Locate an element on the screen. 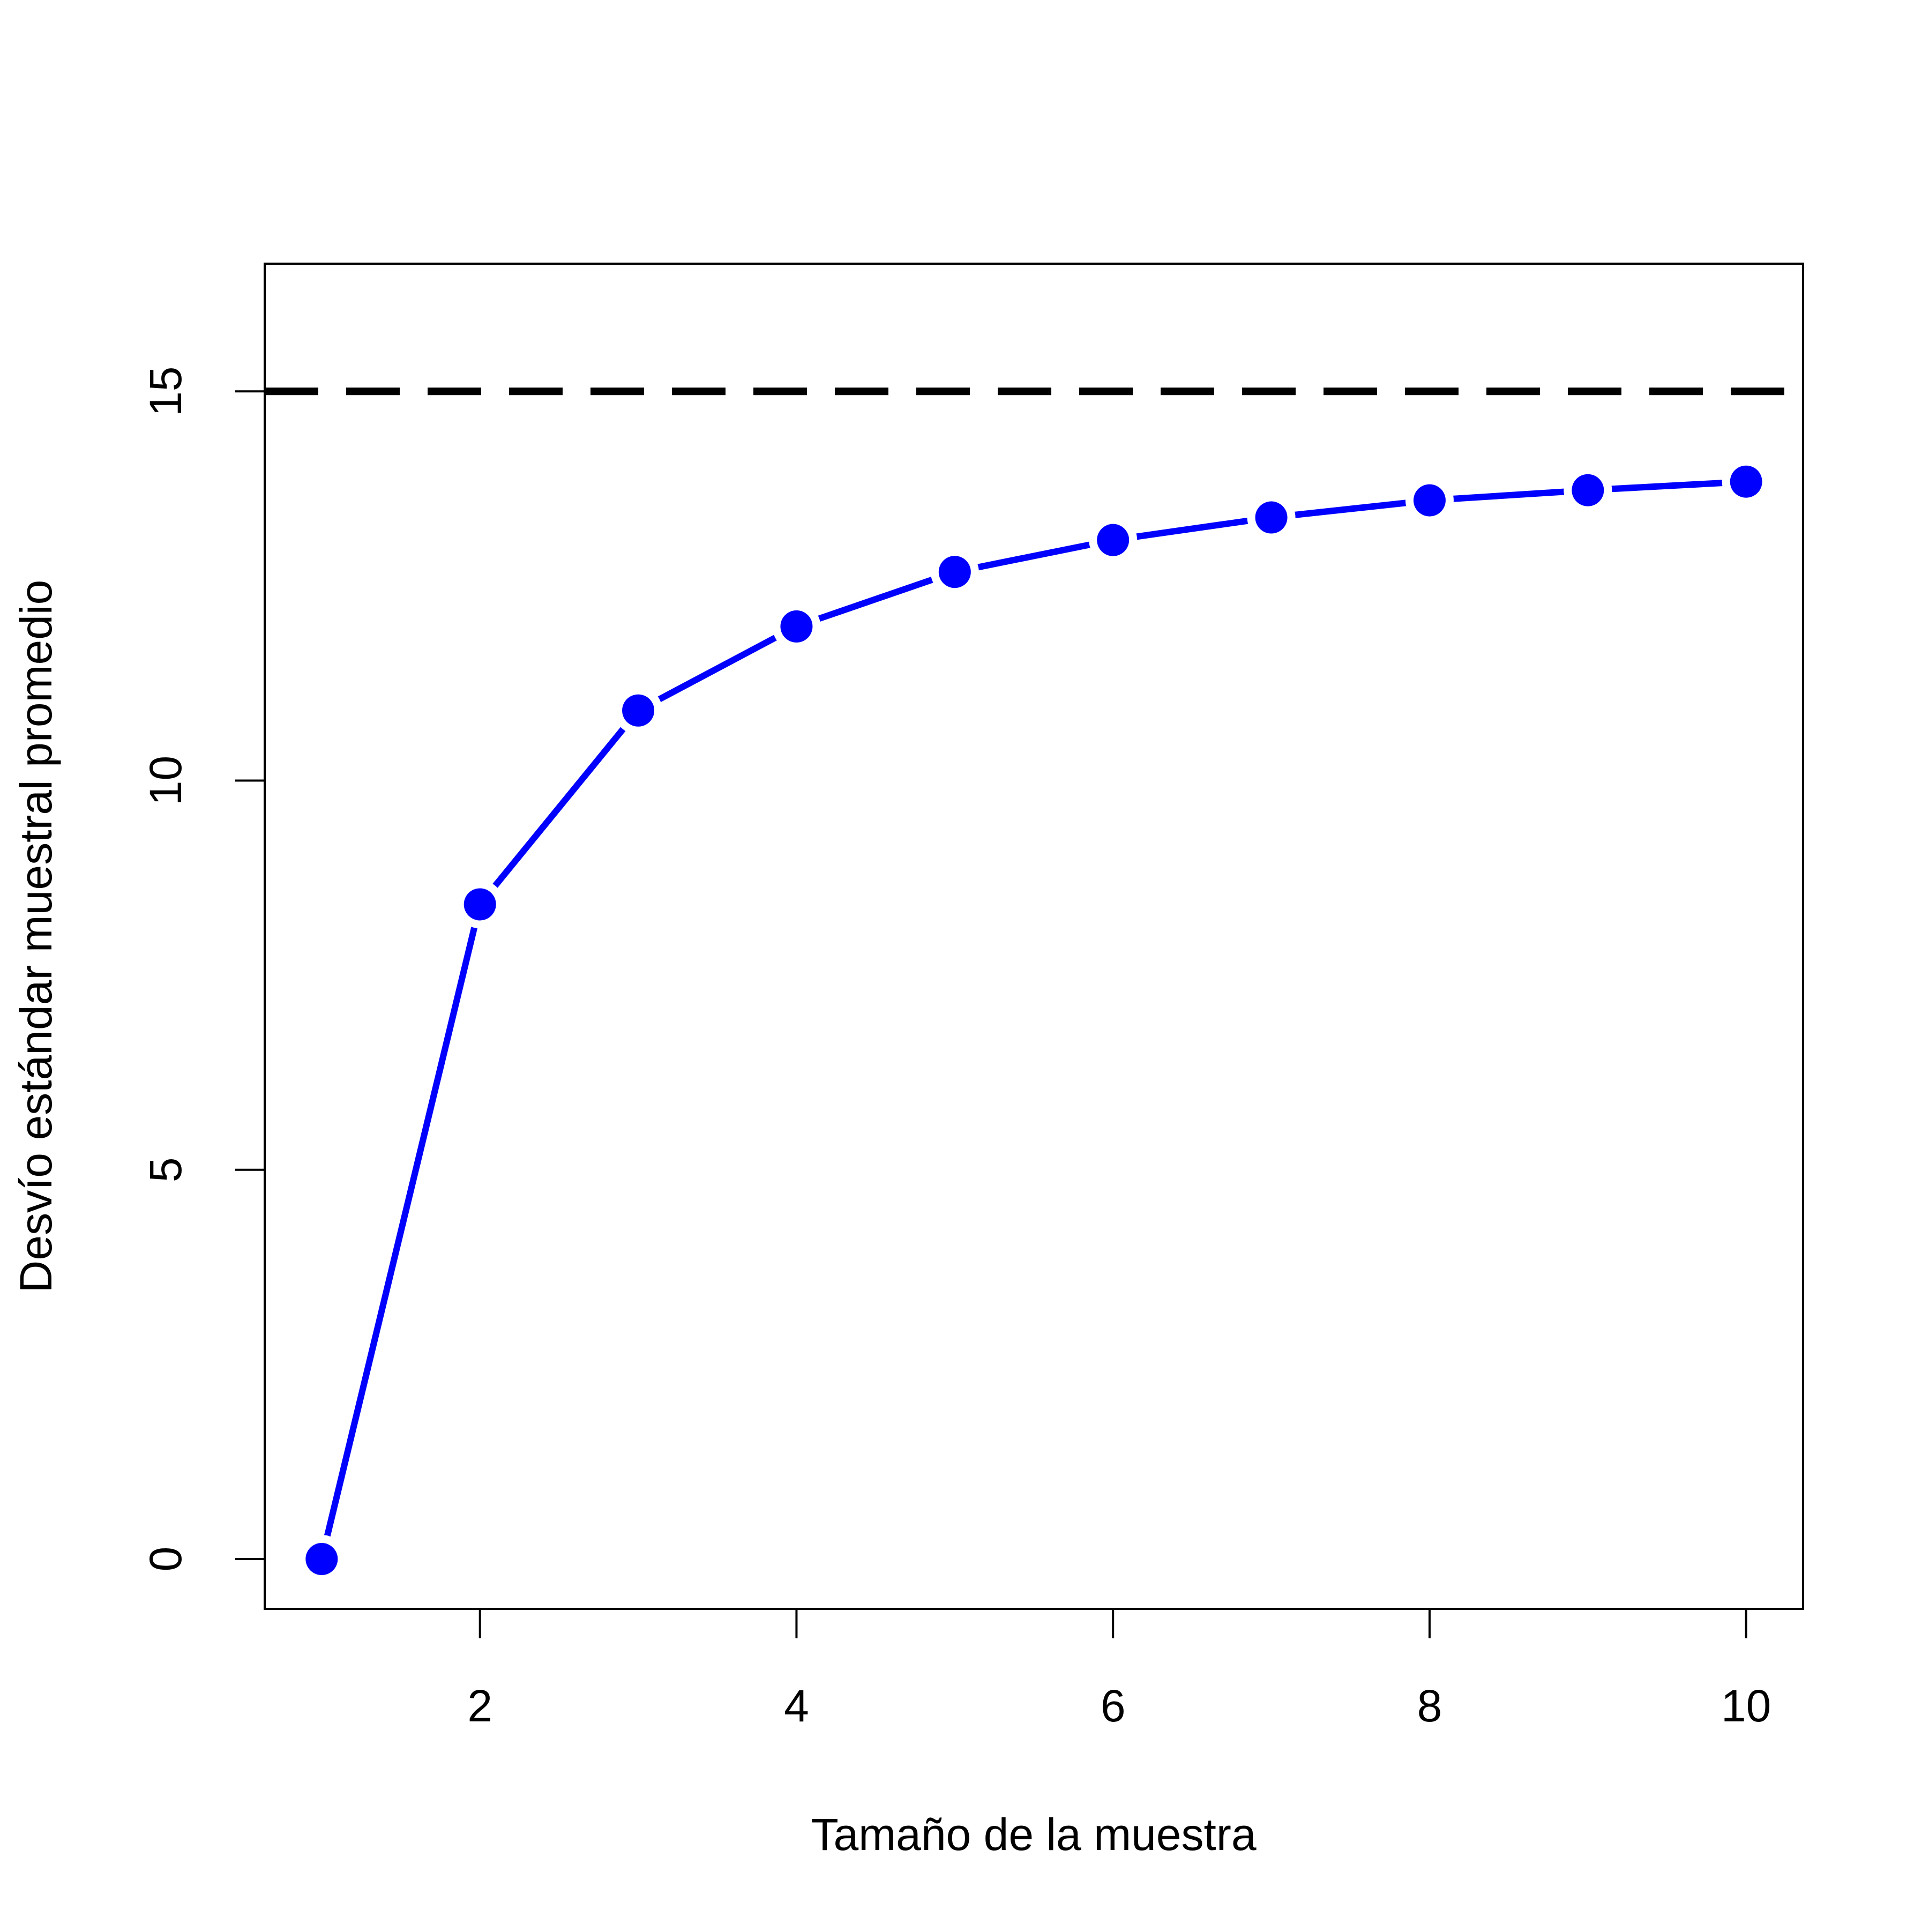 The height and width of the screenshot is (1932, 1929). x-tick-label: 8 is located at coordinates (1430, 1706).